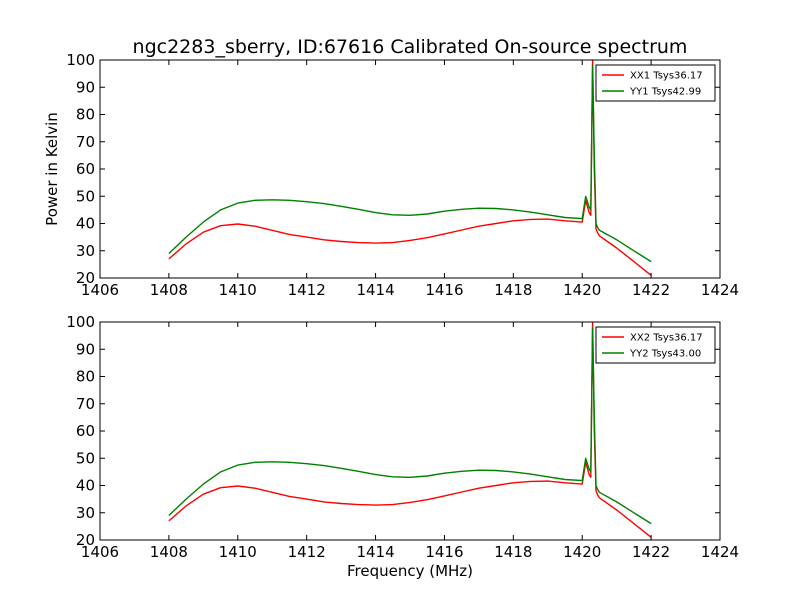  Describe the element at coordinates (52, 169) in the screenshot. I see `y-axis-label: Power in Kelvin` at that location.